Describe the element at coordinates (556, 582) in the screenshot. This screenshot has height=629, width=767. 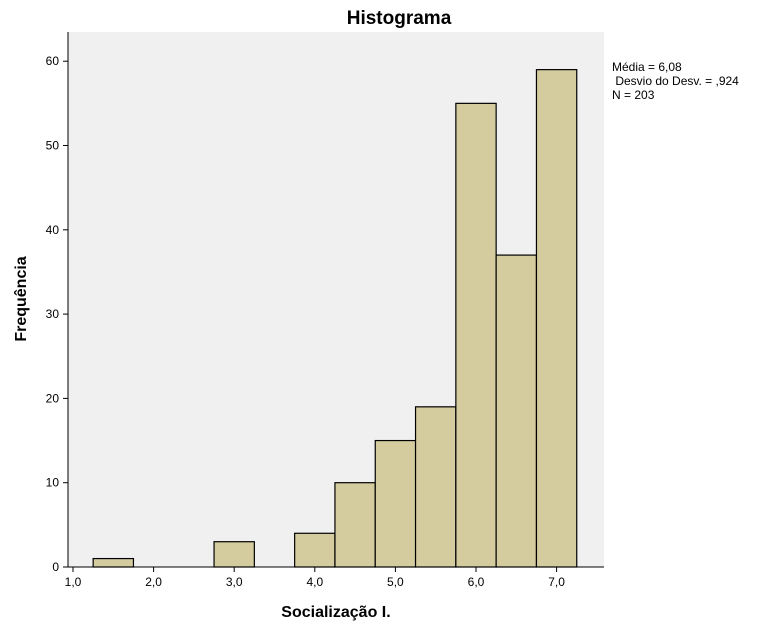
I see `x-tick-label: 7,0` at that location.